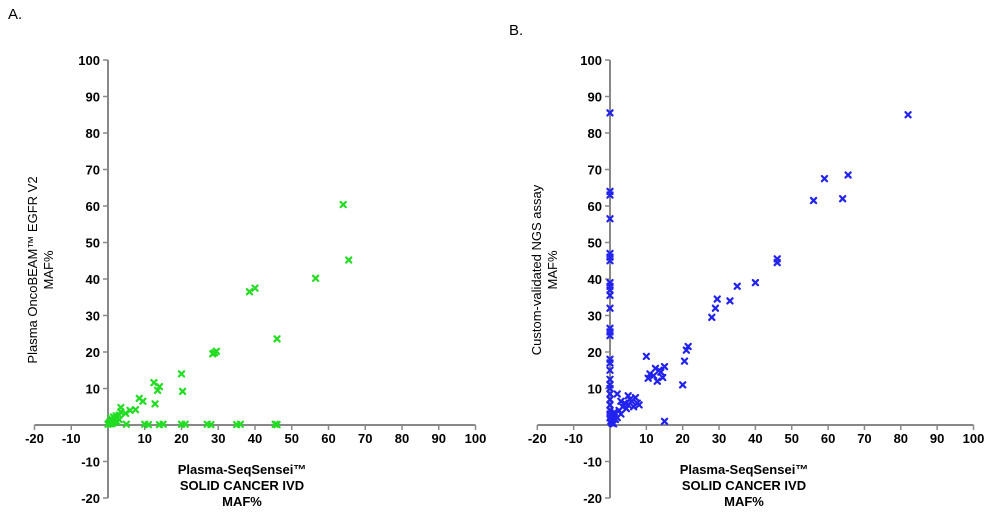 Image resolution: width=996 pixels, height=513 pixels. I want to click on x-tick-label: 20, so click(181, 438).